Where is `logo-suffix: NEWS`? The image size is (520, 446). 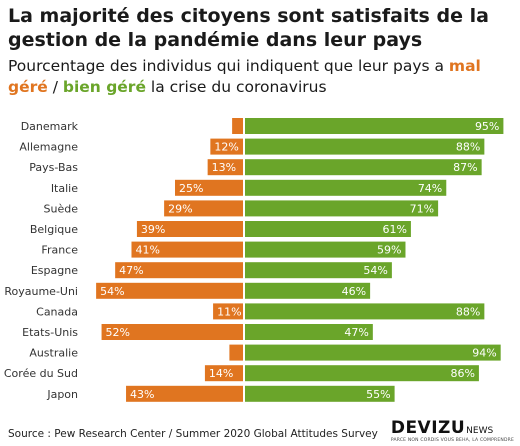
logo-suffix: NEWS is located at coordinates (480, 431).